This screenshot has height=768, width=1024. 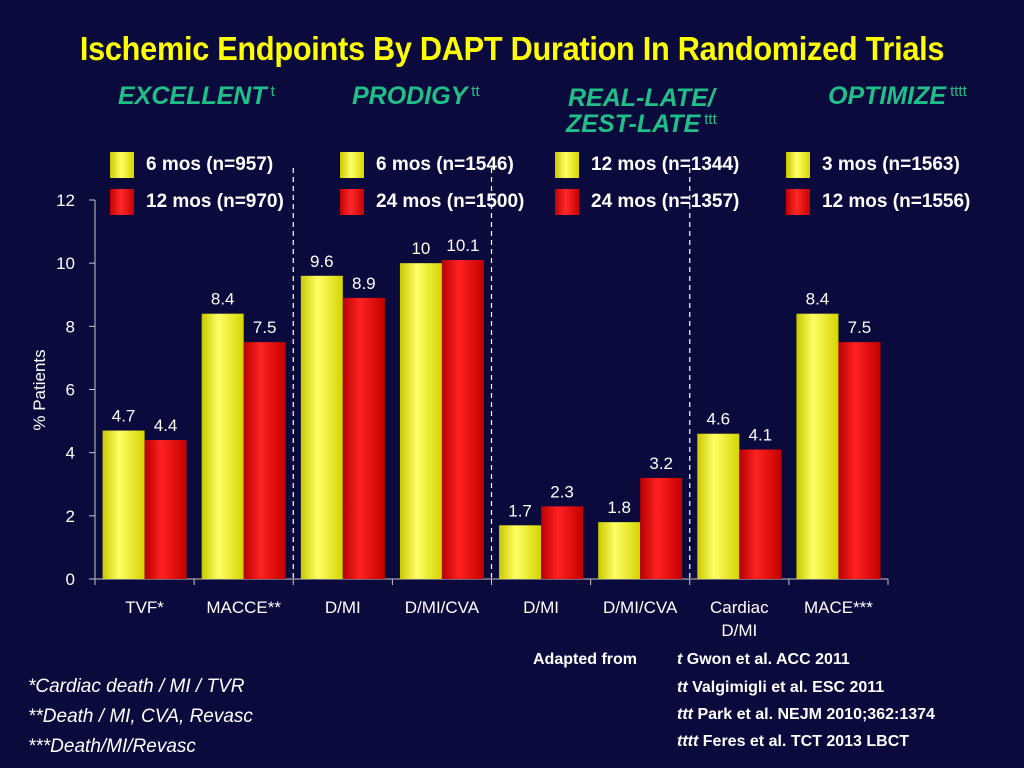 What do you see at coordinates (739, 607) in the screenshot?
I see `x-category-label: Cardiac` at bounding box center [739, 607].